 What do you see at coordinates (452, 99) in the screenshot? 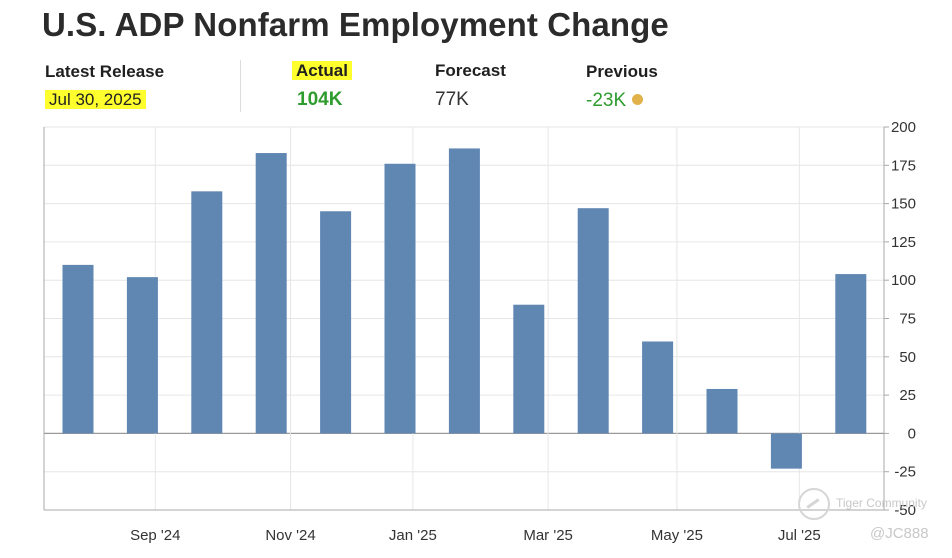
I see `forecast-value: 77K` at bounding box center [452, 99].